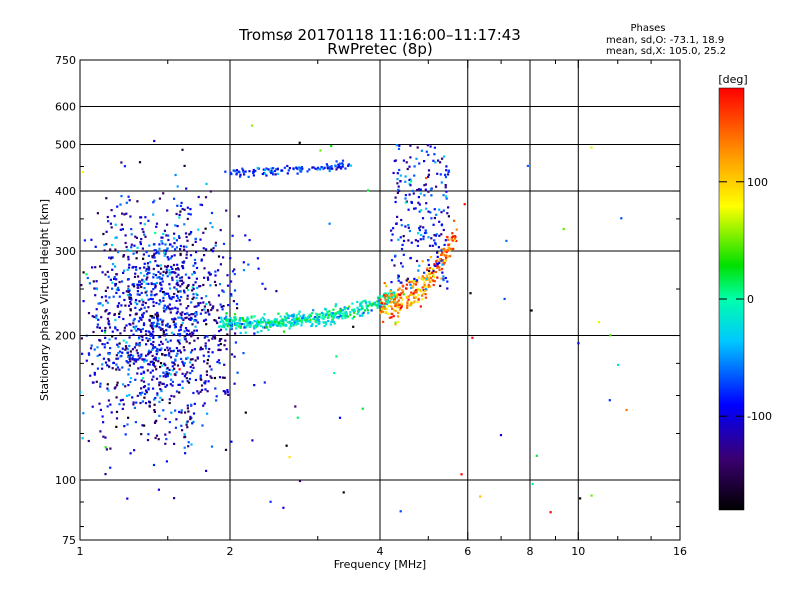 Image resolution: width=800 pixels, height=600 pixels. I want to click on y-tick-label: 600, so click(65, 107).